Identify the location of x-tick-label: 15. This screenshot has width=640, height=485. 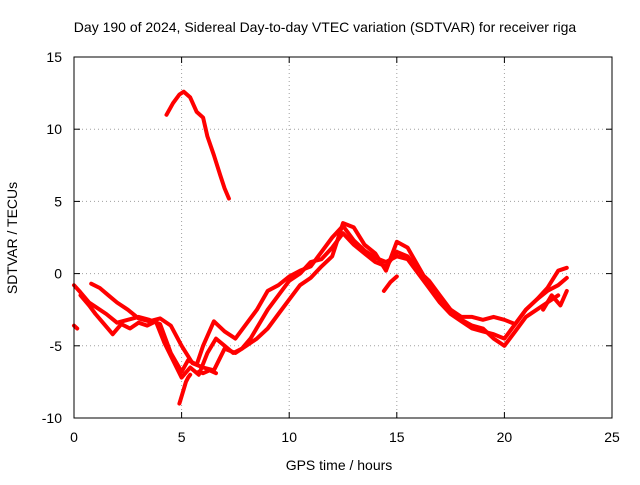
(397, 437).